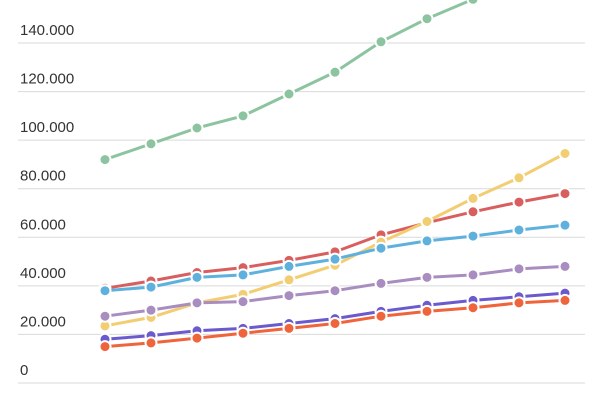  I want to click on y-tick-label: 40.000, so click(43, 273).